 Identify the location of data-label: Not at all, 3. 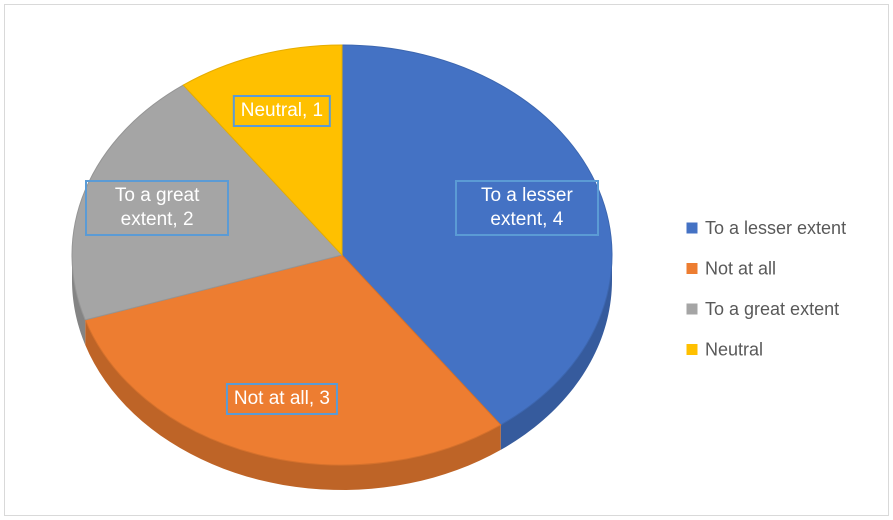
(281, 398).